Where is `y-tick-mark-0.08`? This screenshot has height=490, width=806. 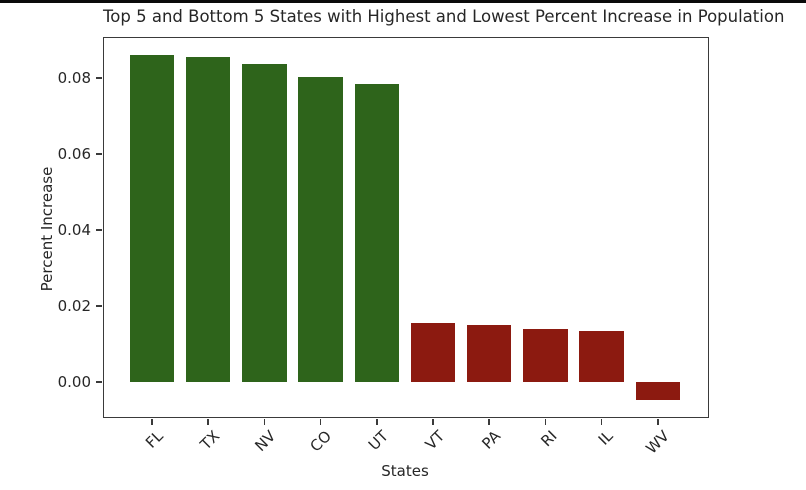 y-tick-mark-0.08 is located at coordinates (99, 78).